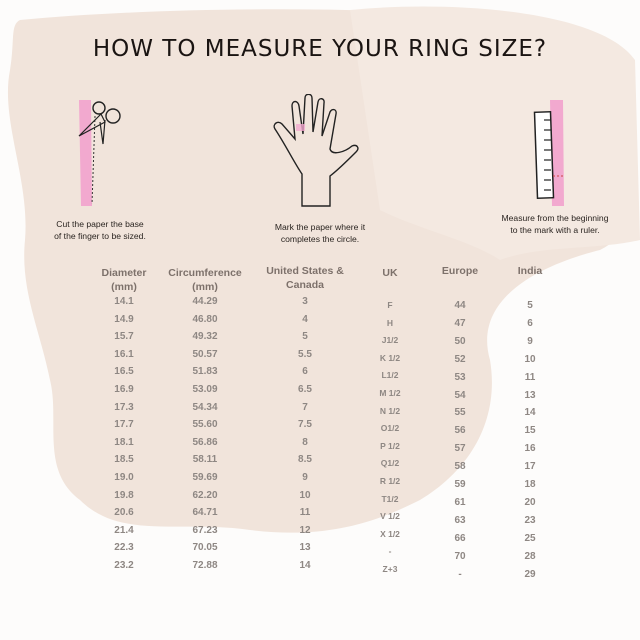 The height and width of the screenshot is (640, 640). What do you see at coordinates (205, 319) in the screenshot?
I see `cell-circumference: 46.80` at bounding box center [205, 319].